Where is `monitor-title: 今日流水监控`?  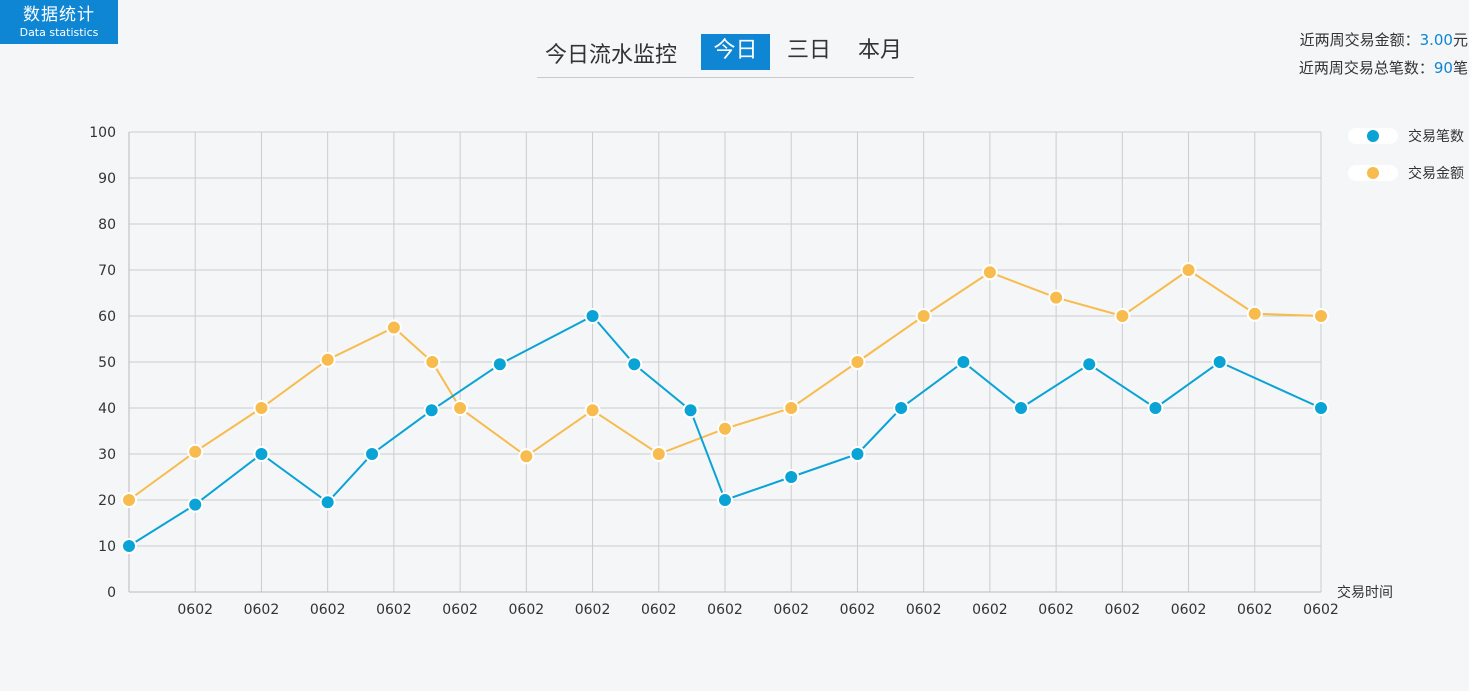
monitor-title: 今日流水监控 is located at coordinates (611, 55).